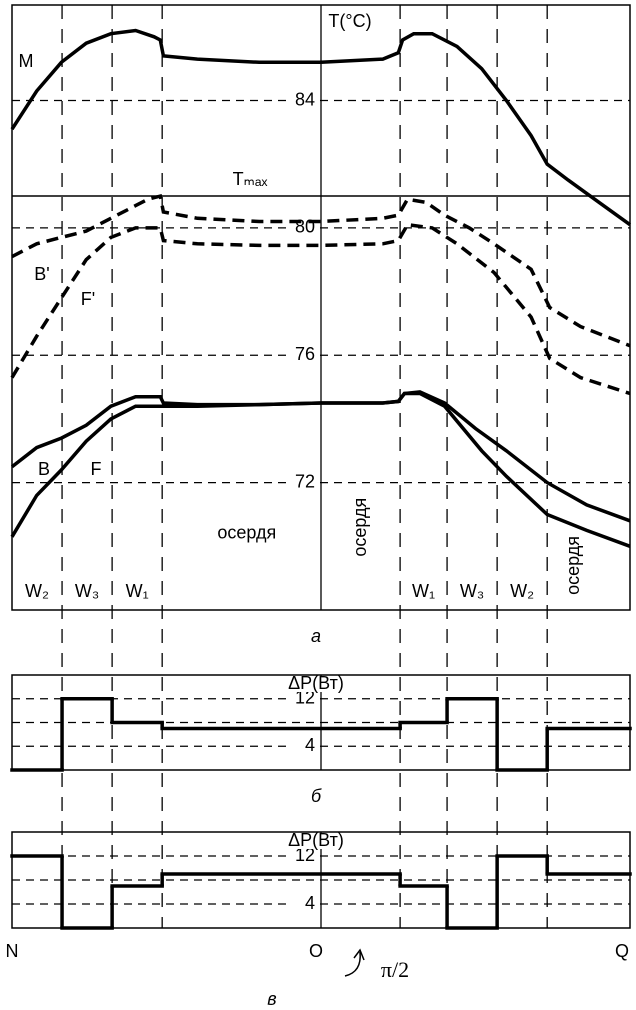  What do you see at coordinates (271, 999) in the screenshot?
I see `panel-label: в` at bounding box center [271, 999].